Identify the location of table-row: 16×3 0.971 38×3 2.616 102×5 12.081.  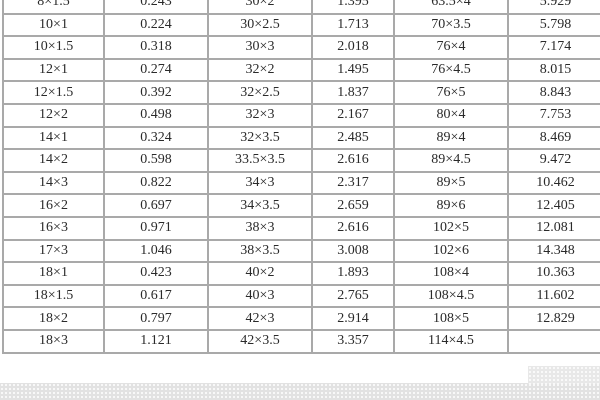
(301, 228).